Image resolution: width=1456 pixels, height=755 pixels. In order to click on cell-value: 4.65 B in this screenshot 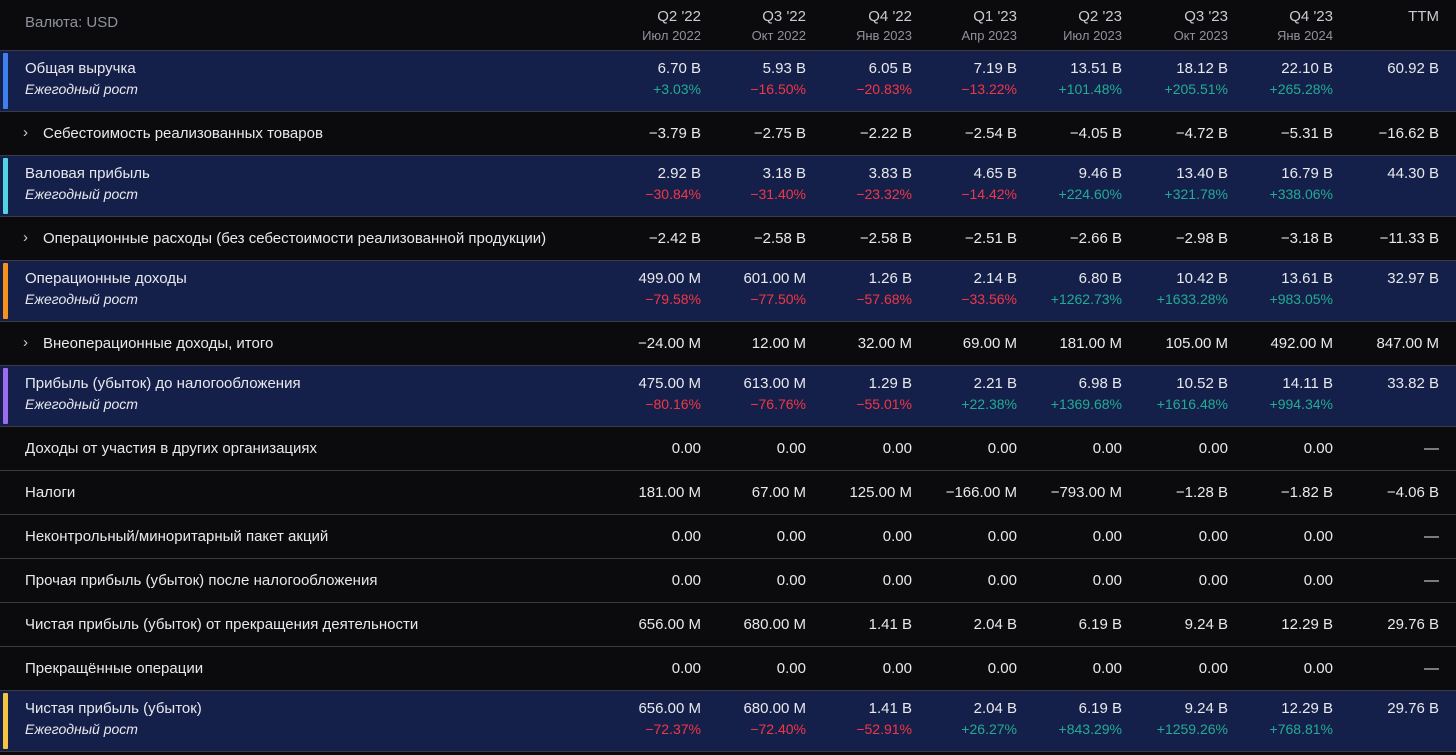, I will do `click(995, 173)`.